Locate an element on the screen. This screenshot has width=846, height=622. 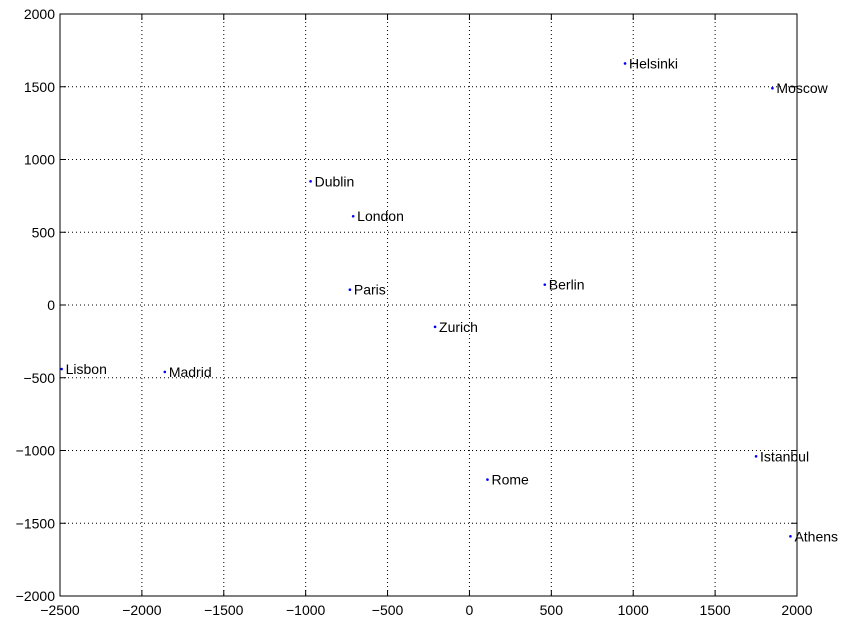
data-point-zurich is located at coordinates (435, 327).